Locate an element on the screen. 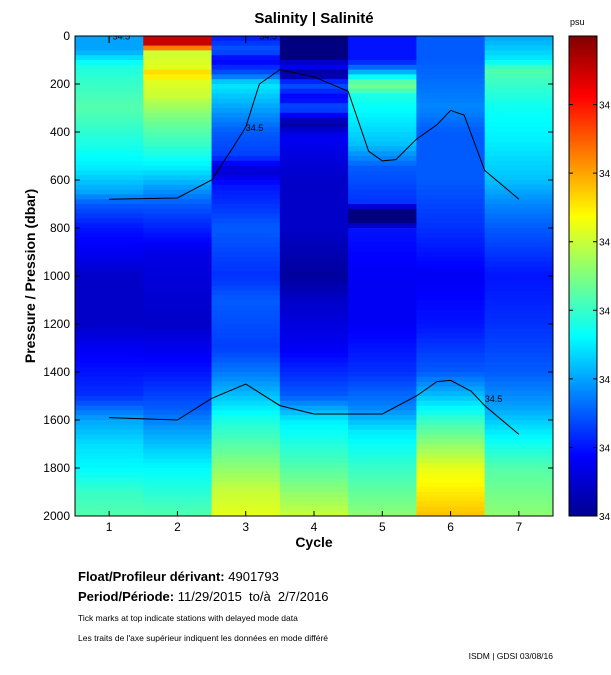 The width and height of the screenshot is (611, 675). y-tick-label: 400 is located at coordinates (60, 132).